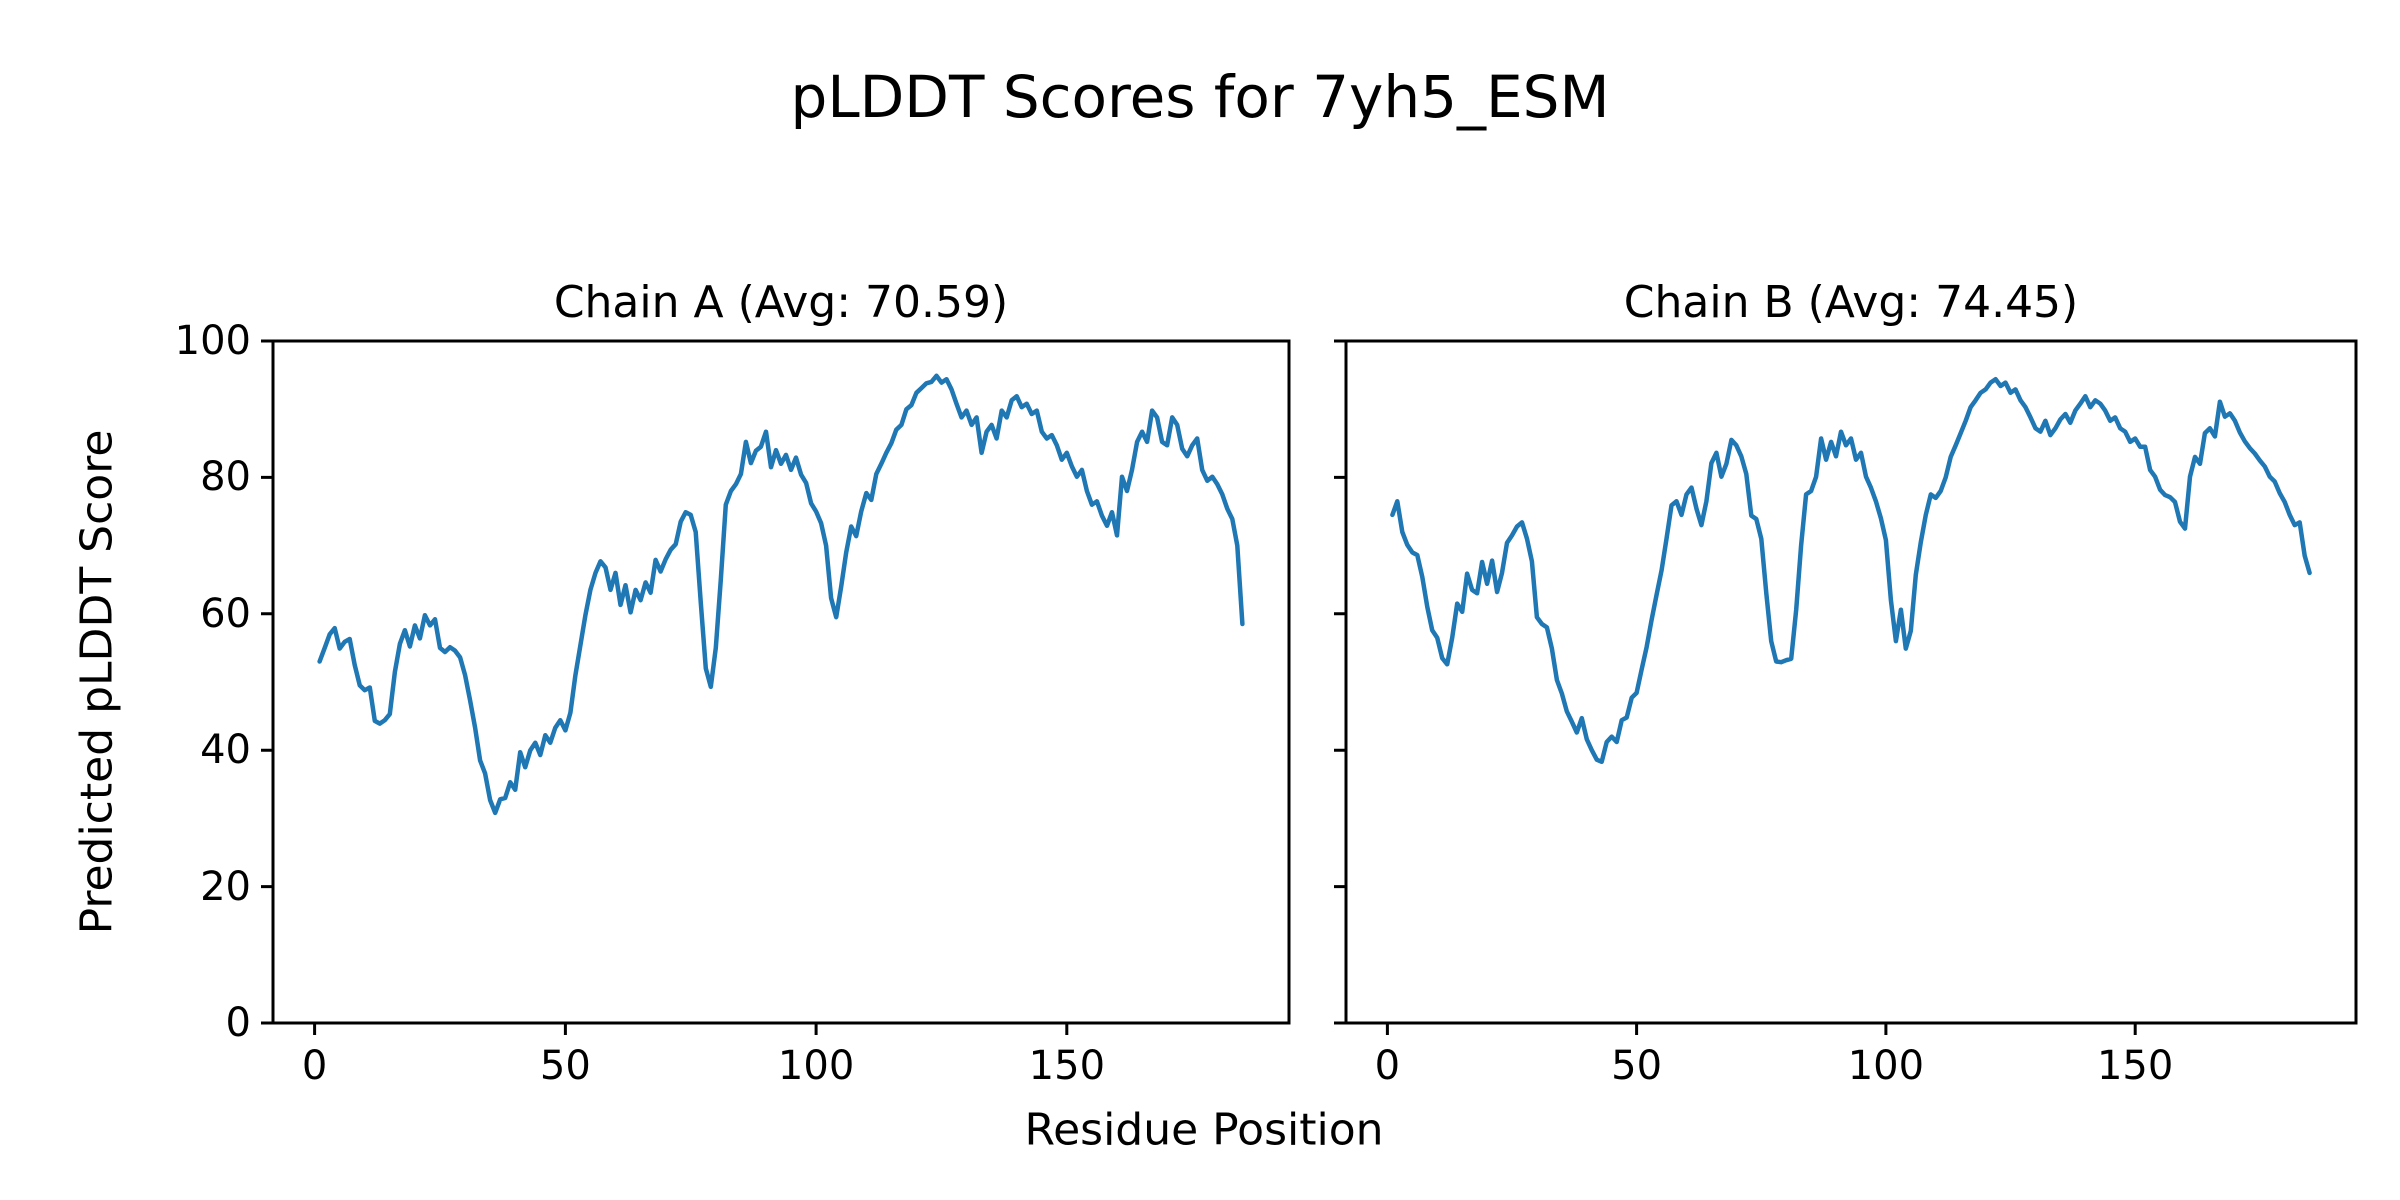  Describe the element at coordinates (225, 613) in the screenshot. I see `y-tick-label: 60` at that location.